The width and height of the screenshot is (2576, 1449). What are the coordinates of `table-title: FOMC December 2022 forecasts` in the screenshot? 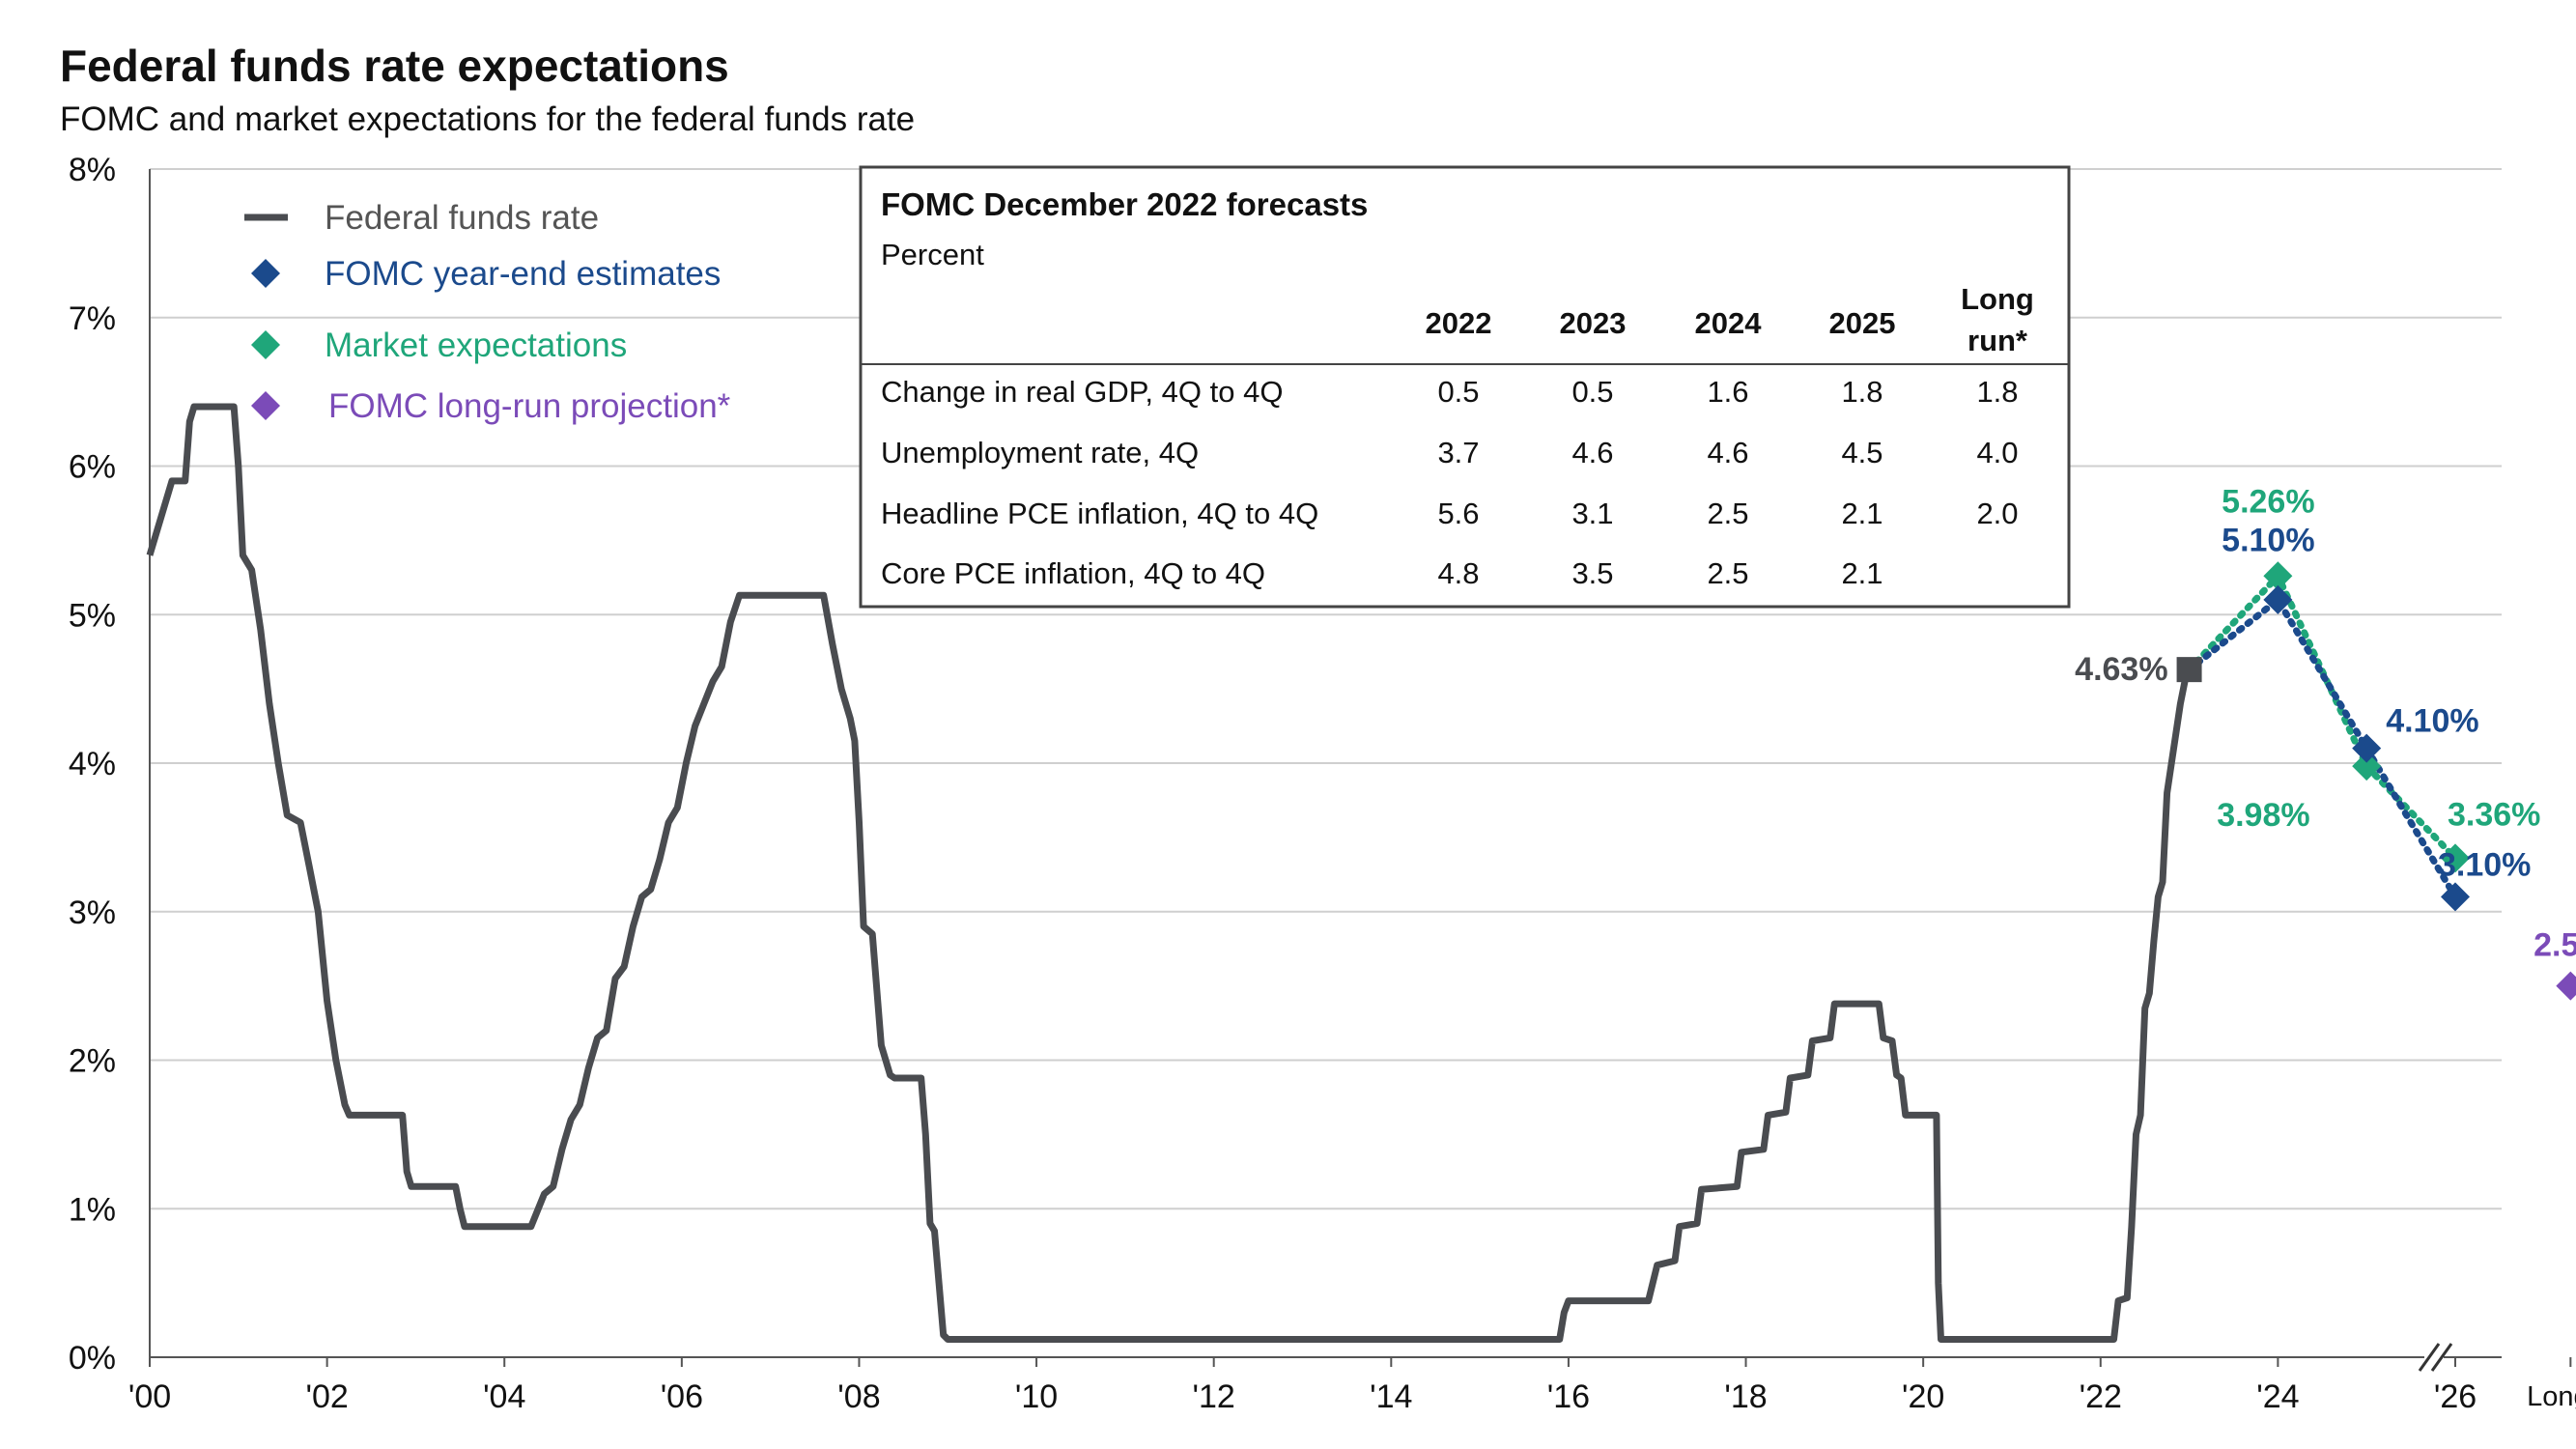 It's located at (1124, 204).